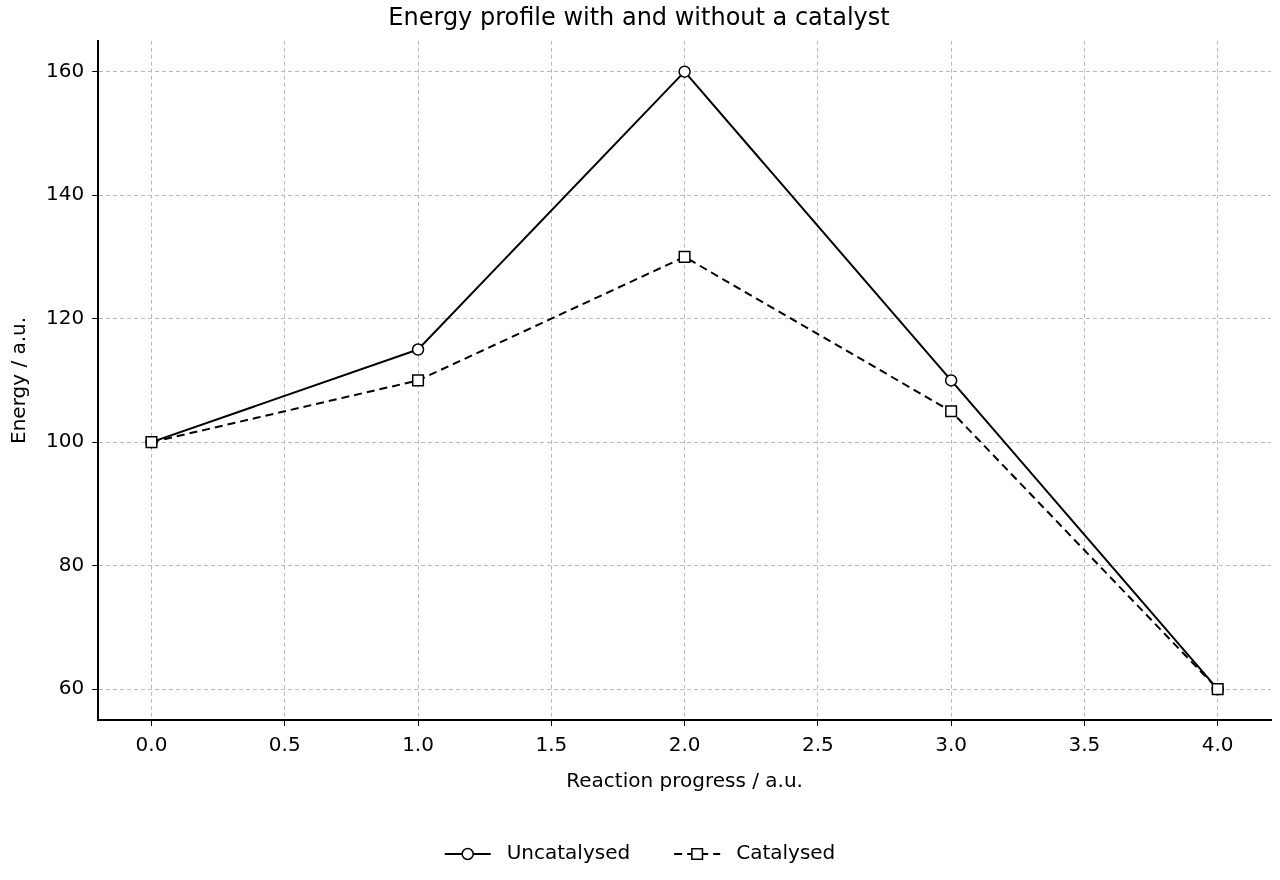 This screenshot has width=1280, height=880. What do you see at coordinates (1084, 744) in the screenshot?
I see `x-tick-label: 3.5` at bounding box center [1084, 744].